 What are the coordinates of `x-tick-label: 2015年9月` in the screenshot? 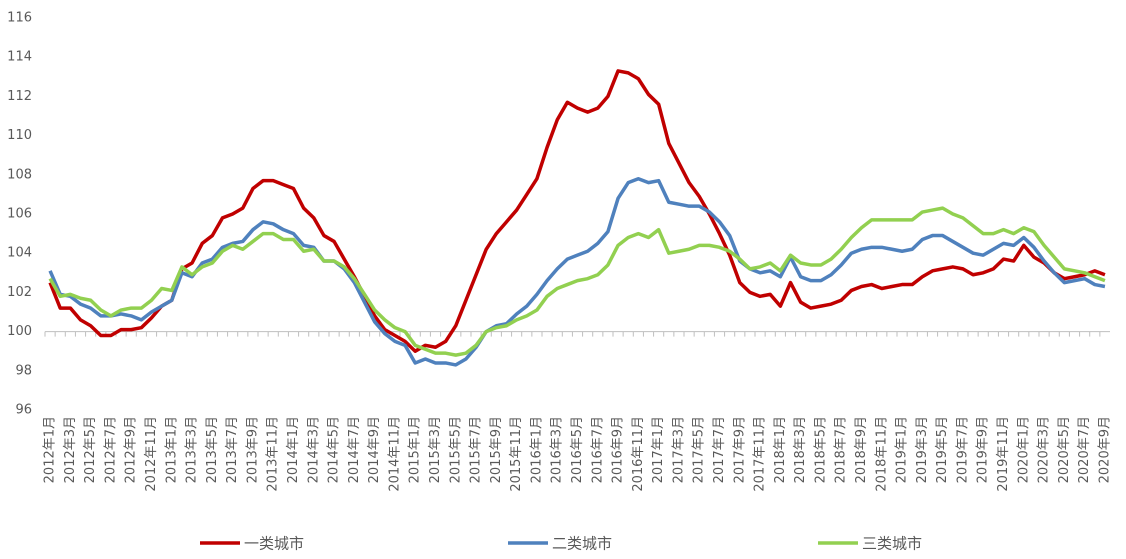 It's located at (496, 449).